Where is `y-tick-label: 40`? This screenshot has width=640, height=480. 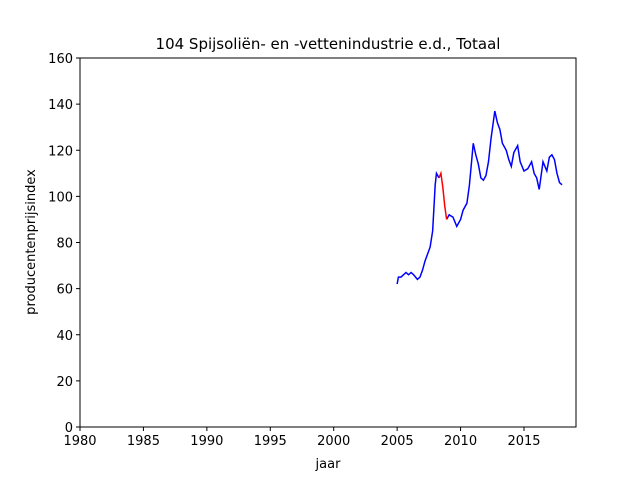 y-tick-label: 40 is located at coordinates (64, 336).